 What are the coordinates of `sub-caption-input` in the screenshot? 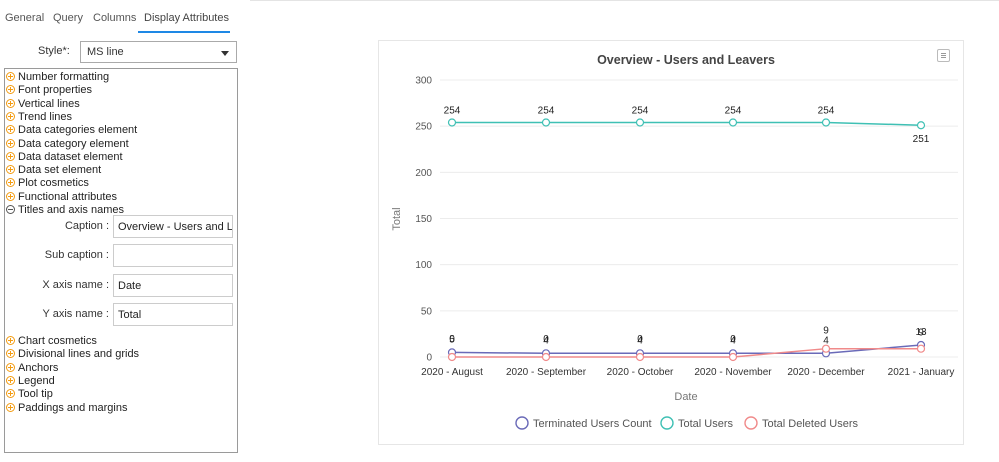 It's located at (173, 255).